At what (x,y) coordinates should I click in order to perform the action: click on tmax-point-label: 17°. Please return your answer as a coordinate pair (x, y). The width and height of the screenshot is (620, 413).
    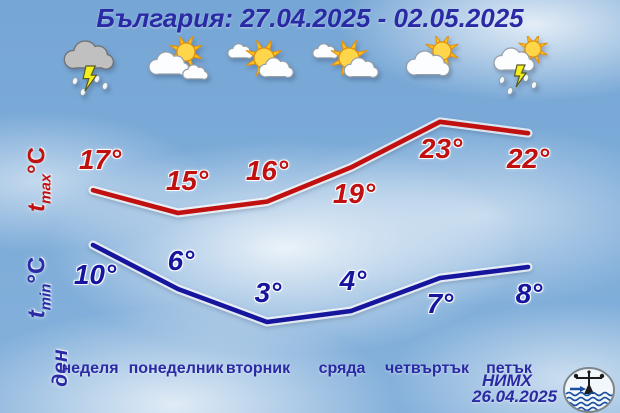
    Looking at the image, I should click on (100, 160).